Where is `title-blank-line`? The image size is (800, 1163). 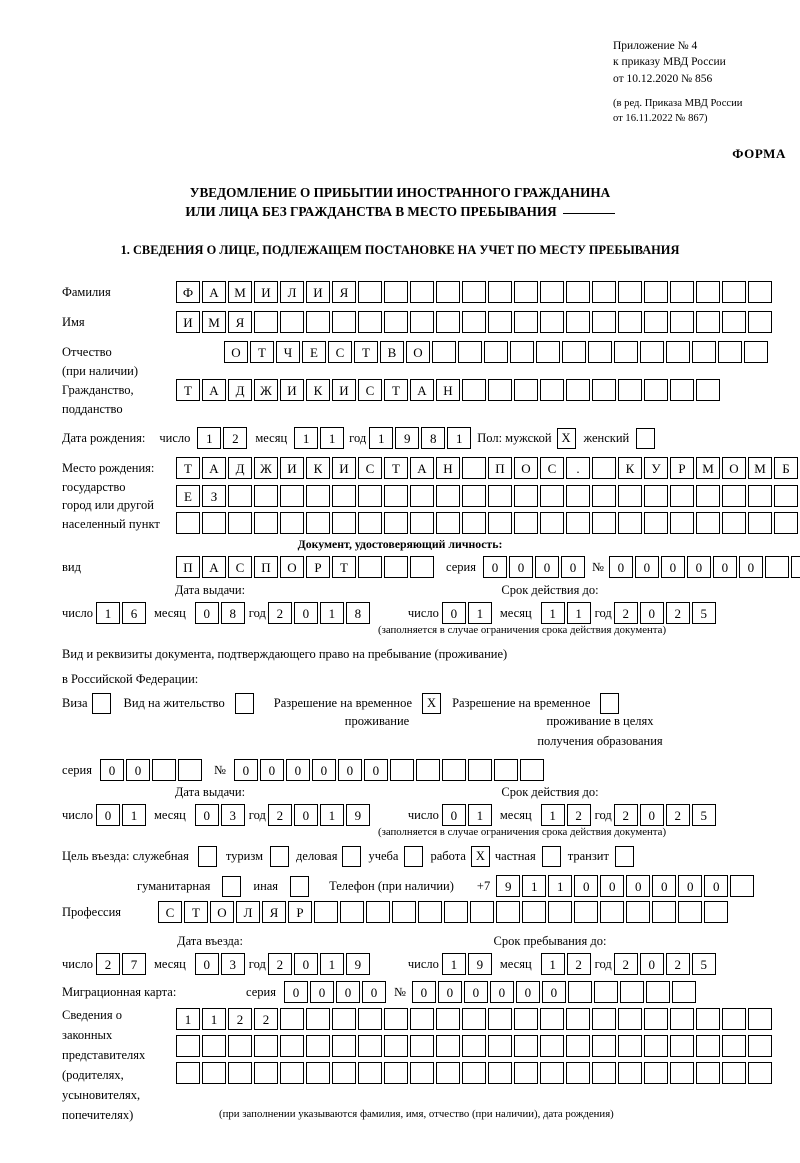 title-blank-line is located at coordinates (588, 209).